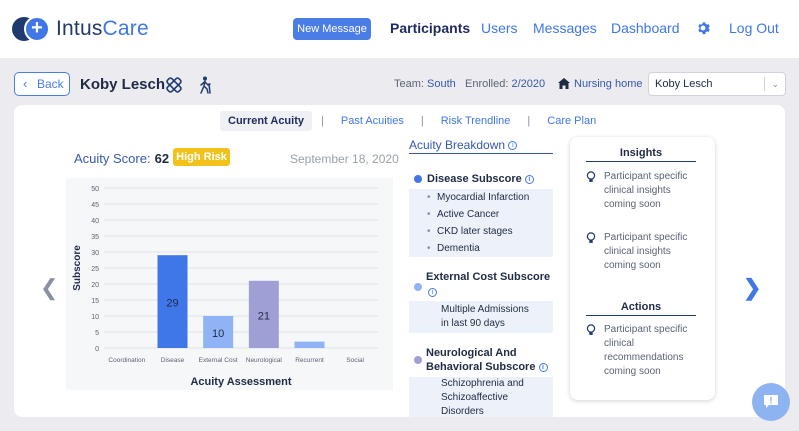 The height and width of the screenshot is (431, 799). What do you see at coordinates (645, 28) in the screenshot?
I see `nav-dashboard: Dashboard` at bounding box center [645, 28].